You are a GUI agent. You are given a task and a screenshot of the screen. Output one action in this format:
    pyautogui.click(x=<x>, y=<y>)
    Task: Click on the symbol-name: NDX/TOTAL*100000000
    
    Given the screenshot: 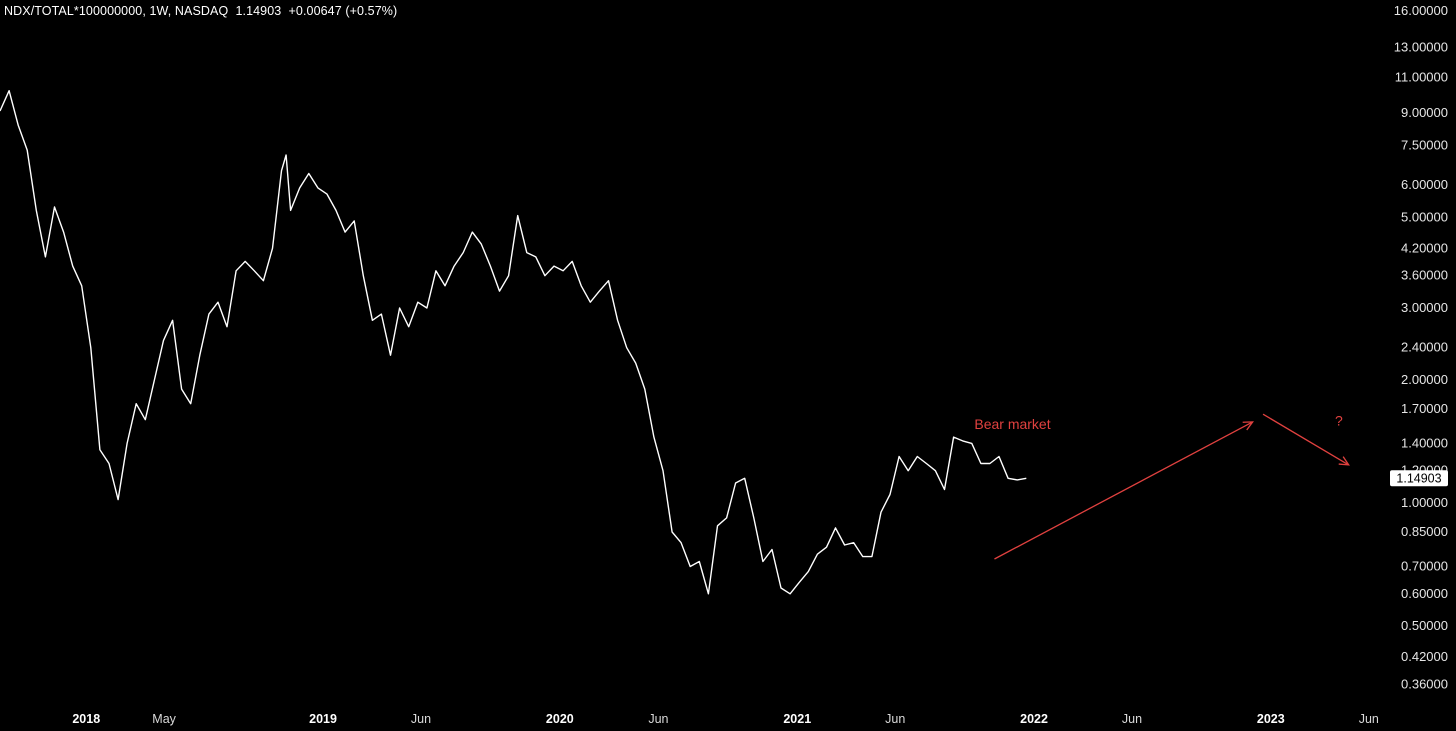 What is the action you would take?
    pyautogui.click(x=73, y=11)
    